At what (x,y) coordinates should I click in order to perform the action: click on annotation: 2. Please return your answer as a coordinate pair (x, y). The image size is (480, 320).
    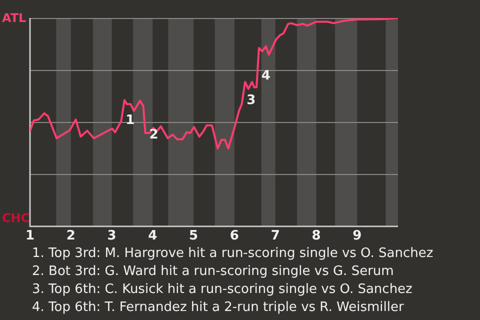
    Looking at the image, I should click on (153, 134).